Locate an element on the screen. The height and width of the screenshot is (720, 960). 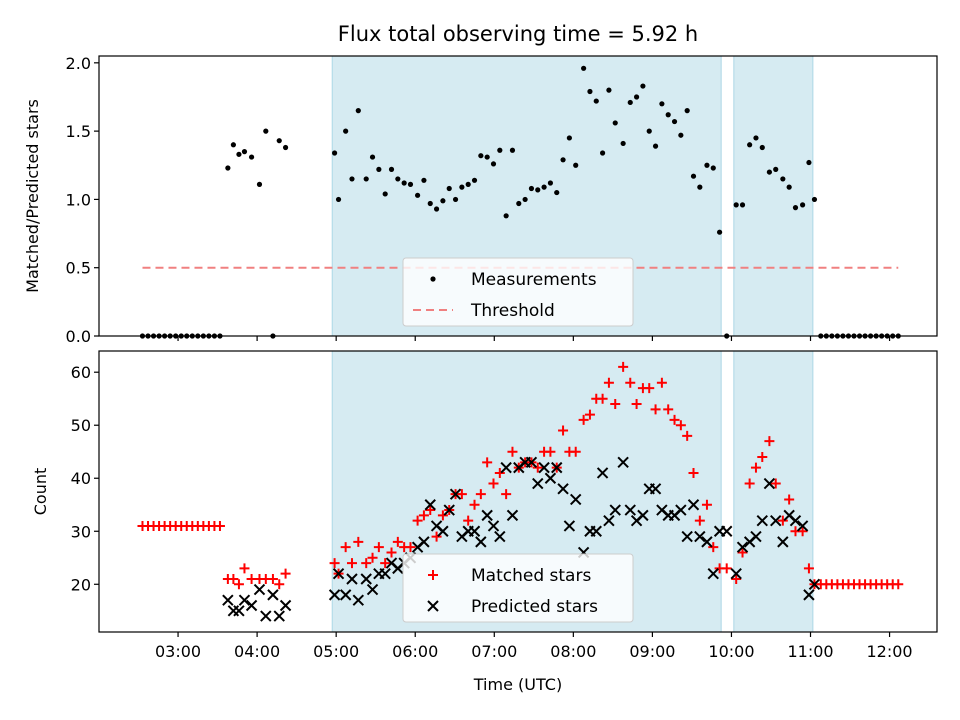
x-tick-label: 03:00 is located at coordinates (178, 651).